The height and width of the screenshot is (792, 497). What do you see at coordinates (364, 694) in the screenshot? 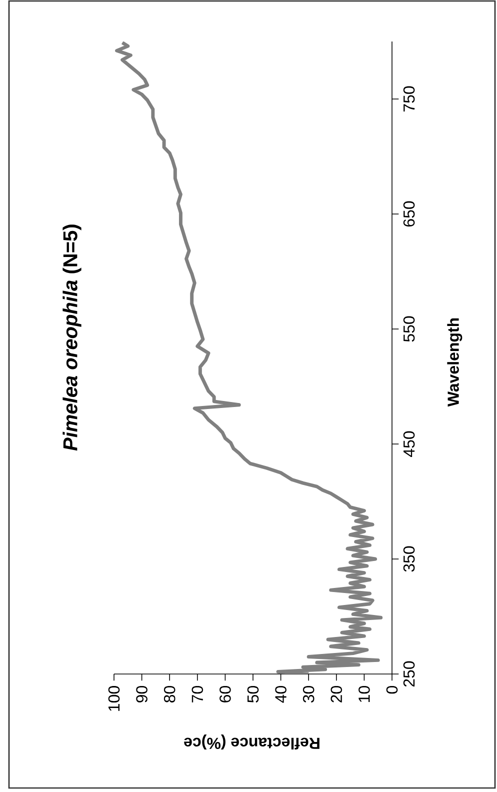
I see `x-tick-label: 10` at bounding box center [364, 694].